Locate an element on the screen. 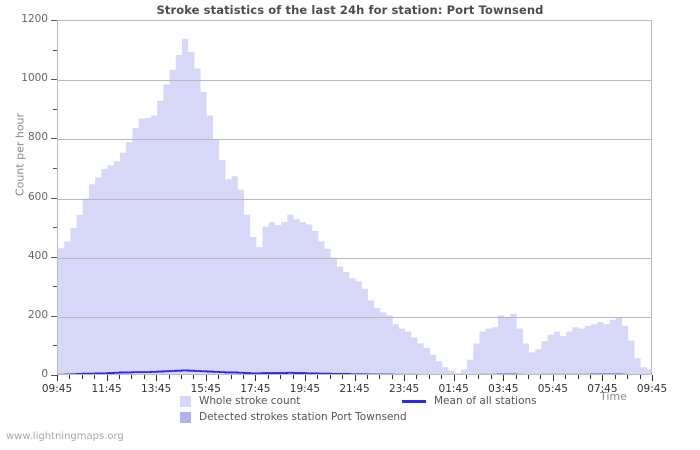 This screenshot has height=450, width=700. legend-label-whole-stroke-count: Whole stroke count is located at coordinates (250, 401).